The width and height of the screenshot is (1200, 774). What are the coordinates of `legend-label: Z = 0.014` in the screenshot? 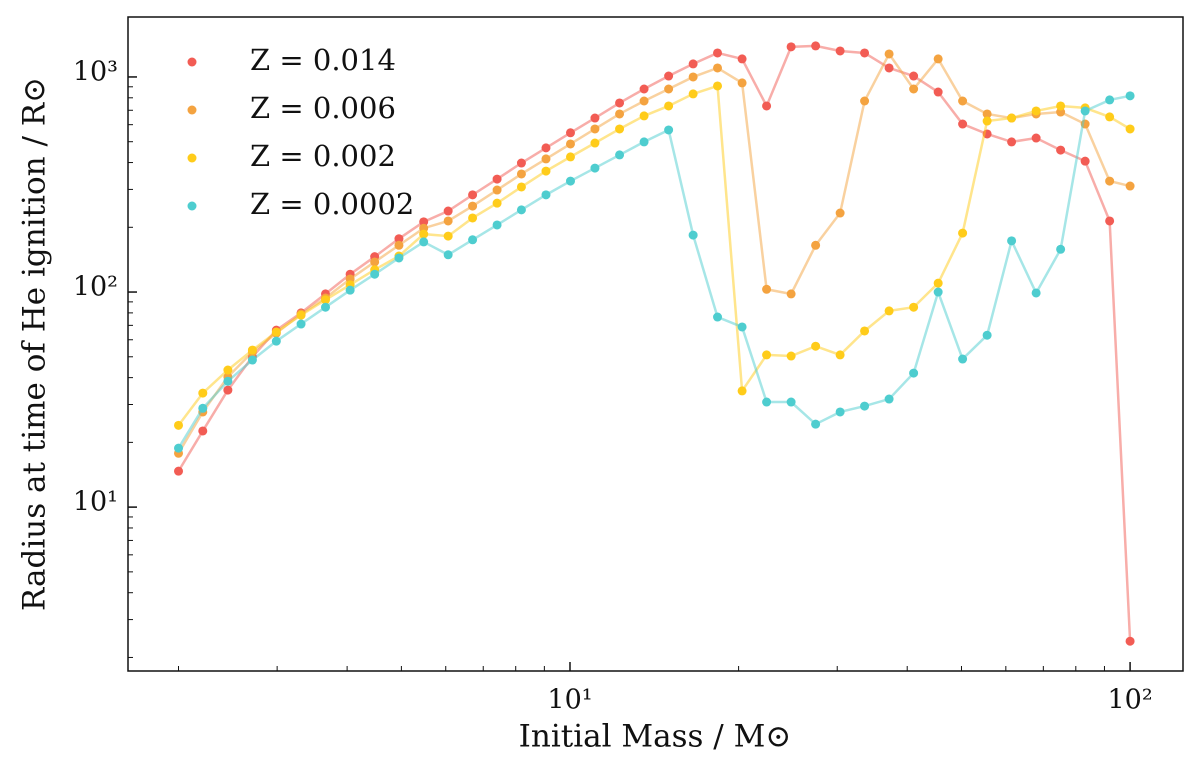 It's located at (323, 60).